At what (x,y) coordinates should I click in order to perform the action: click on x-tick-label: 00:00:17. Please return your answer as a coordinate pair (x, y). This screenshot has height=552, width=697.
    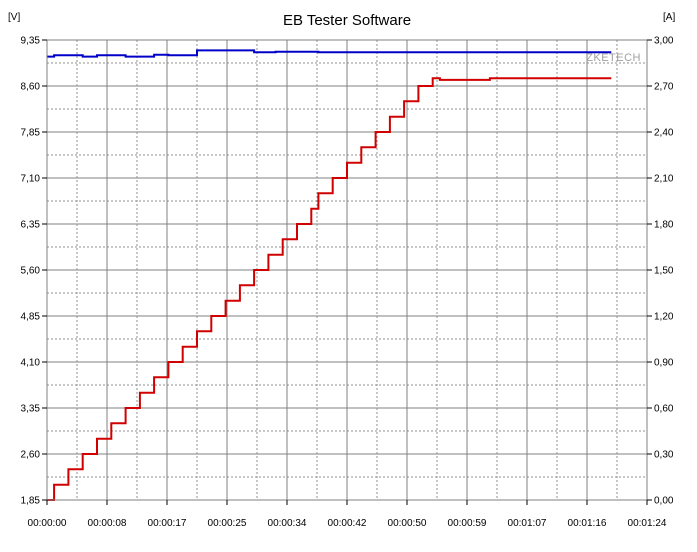
    Looking at the image, I should click on (167, 523).